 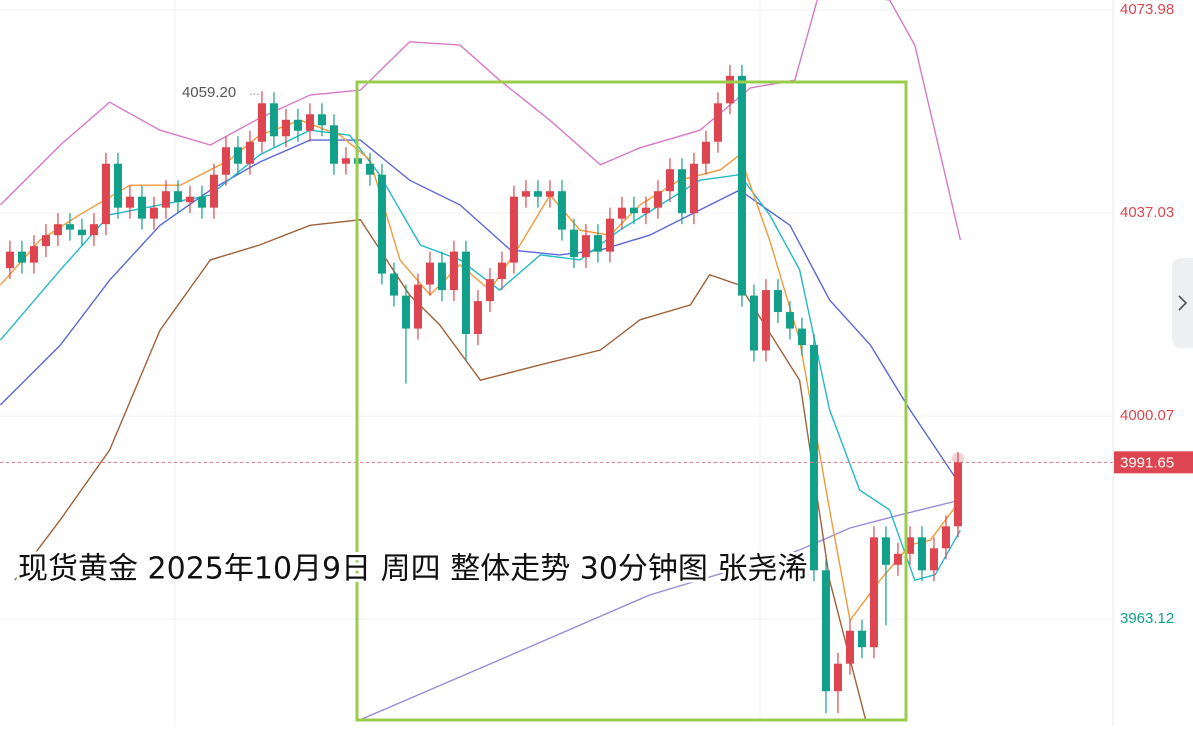 I want to click on side-panel-toggle, so click(x=1182, y=303).